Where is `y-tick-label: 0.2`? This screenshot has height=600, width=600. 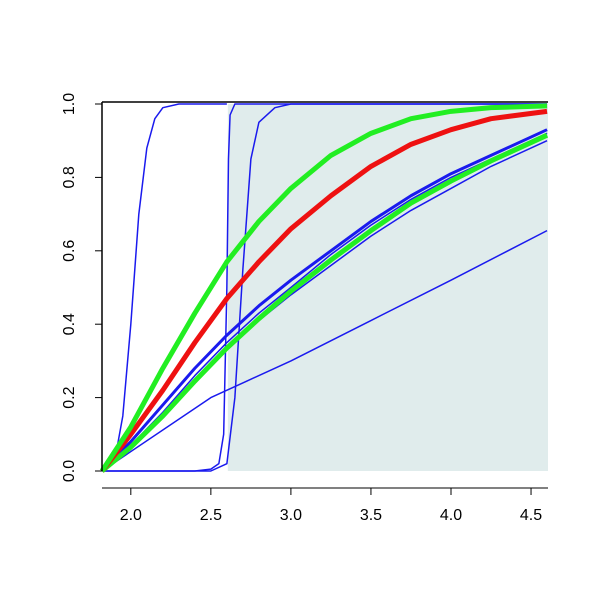 y-tick-label: 0.2 is located at coordinates (69, 397).